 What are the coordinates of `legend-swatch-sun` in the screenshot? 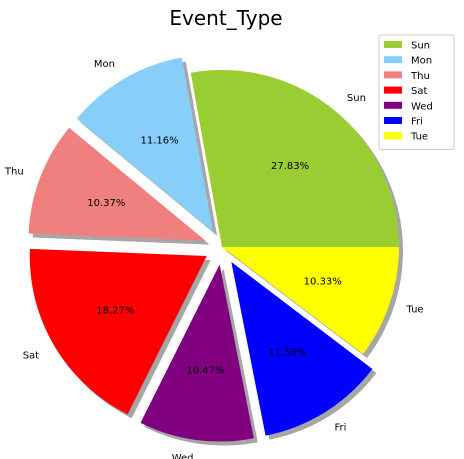 It's located at (393, 44).